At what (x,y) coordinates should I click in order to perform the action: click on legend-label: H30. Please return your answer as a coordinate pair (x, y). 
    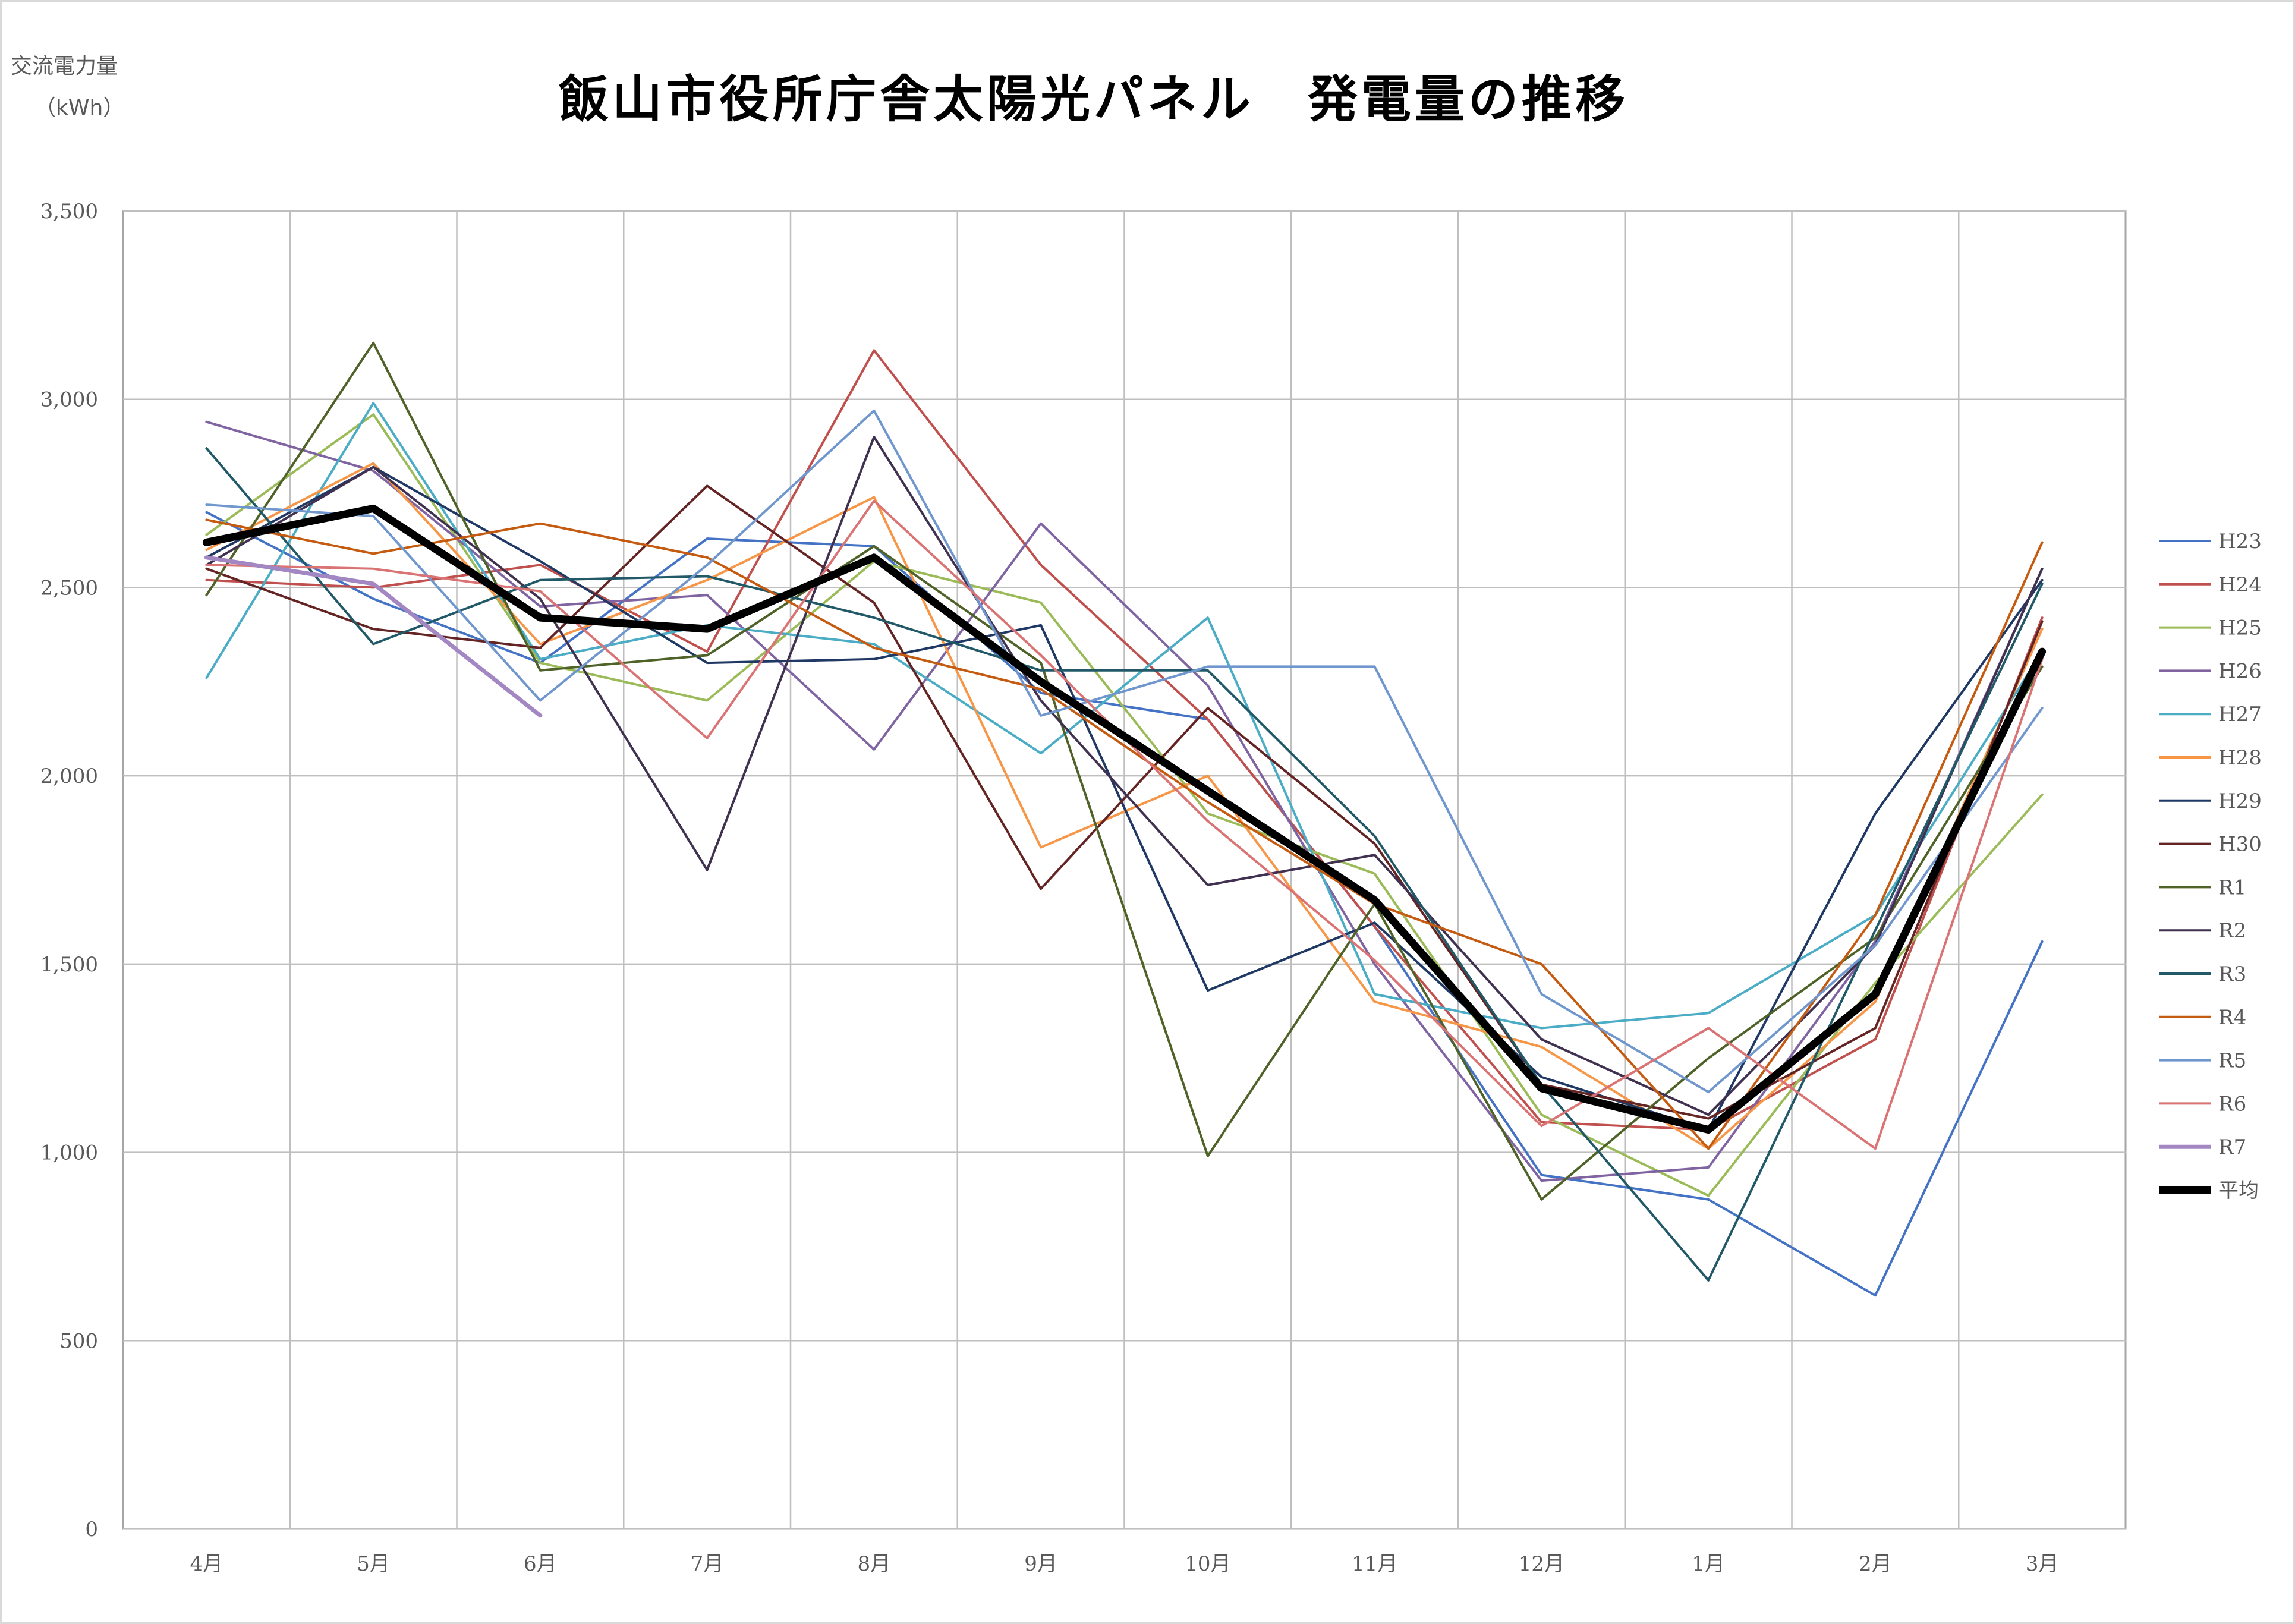
    Looking at the image, I should click on (2240, 845).